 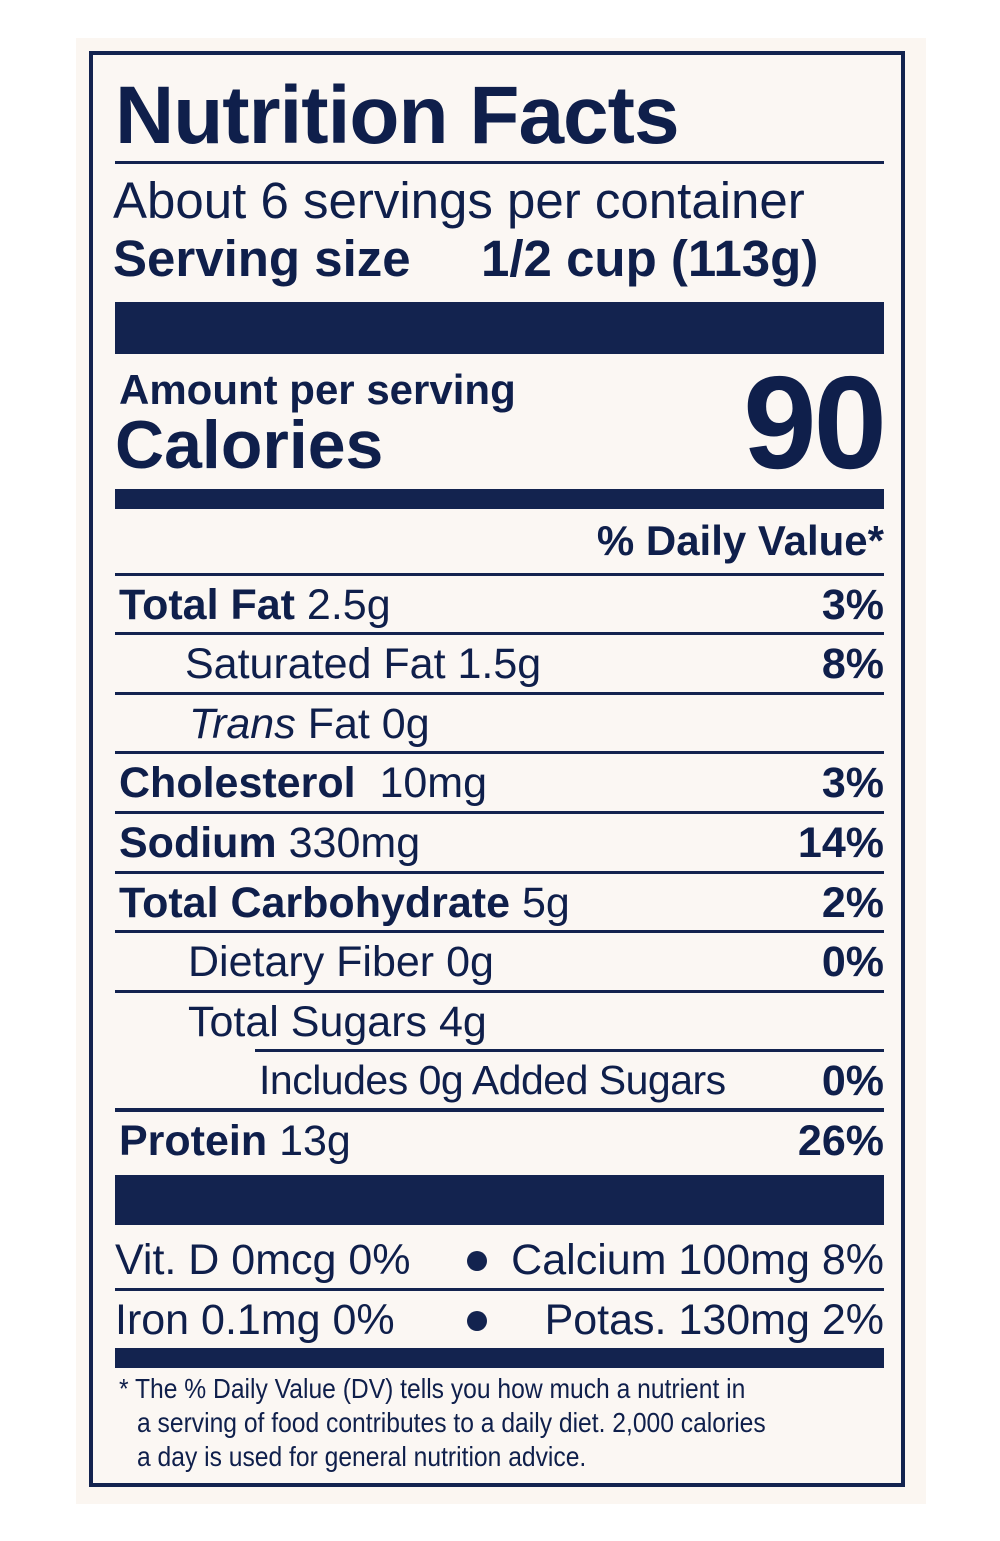 I want to click on nutrient-dv: 14%, so click(x=840, y=843).